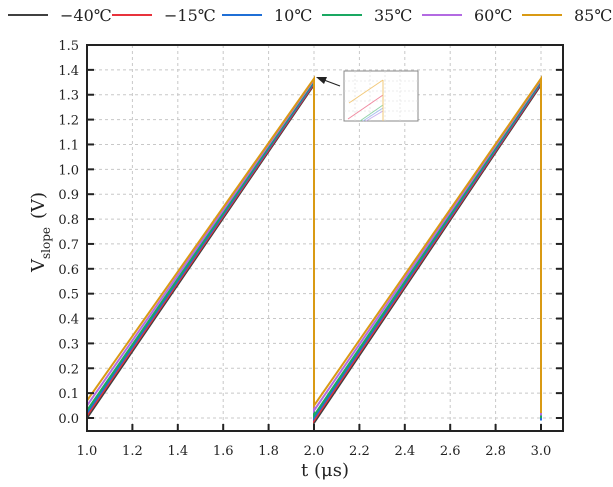 Image resolution: width=613 pixels, height=487 pixels. What do you see at coordinates (87, 451) in the screenshot?
I see `x-tick-label: 1.0` at bounding box center [87, 451].